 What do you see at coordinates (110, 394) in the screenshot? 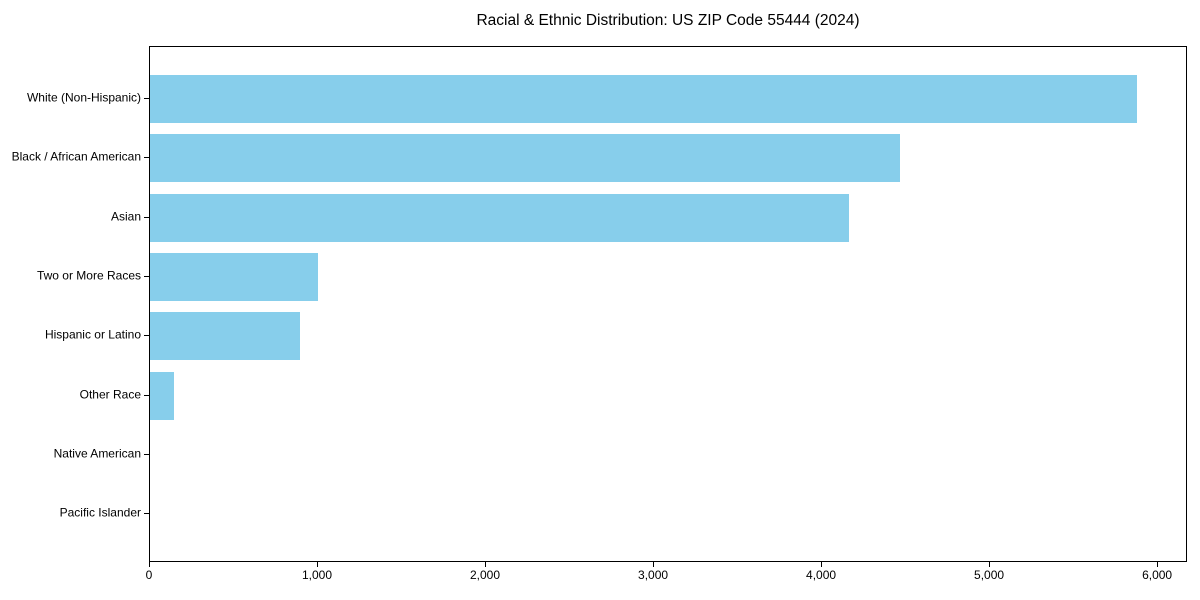
I see `y-axis-label: Other Race` at bounding box center [110, 394].